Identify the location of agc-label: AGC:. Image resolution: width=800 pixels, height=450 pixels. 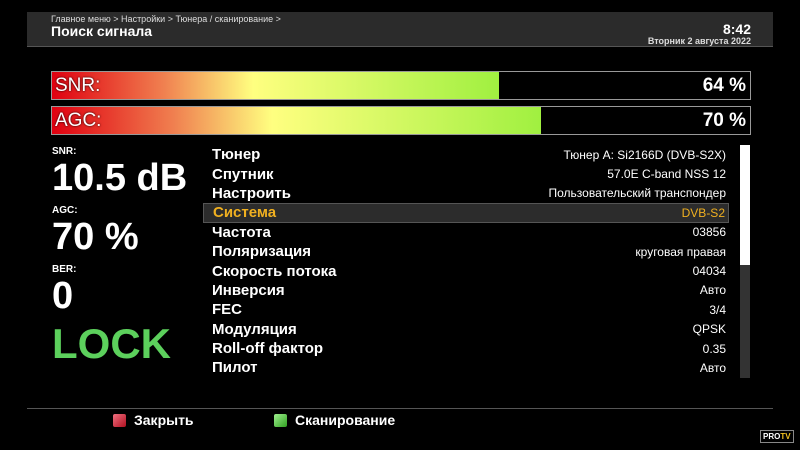
(65, 210).